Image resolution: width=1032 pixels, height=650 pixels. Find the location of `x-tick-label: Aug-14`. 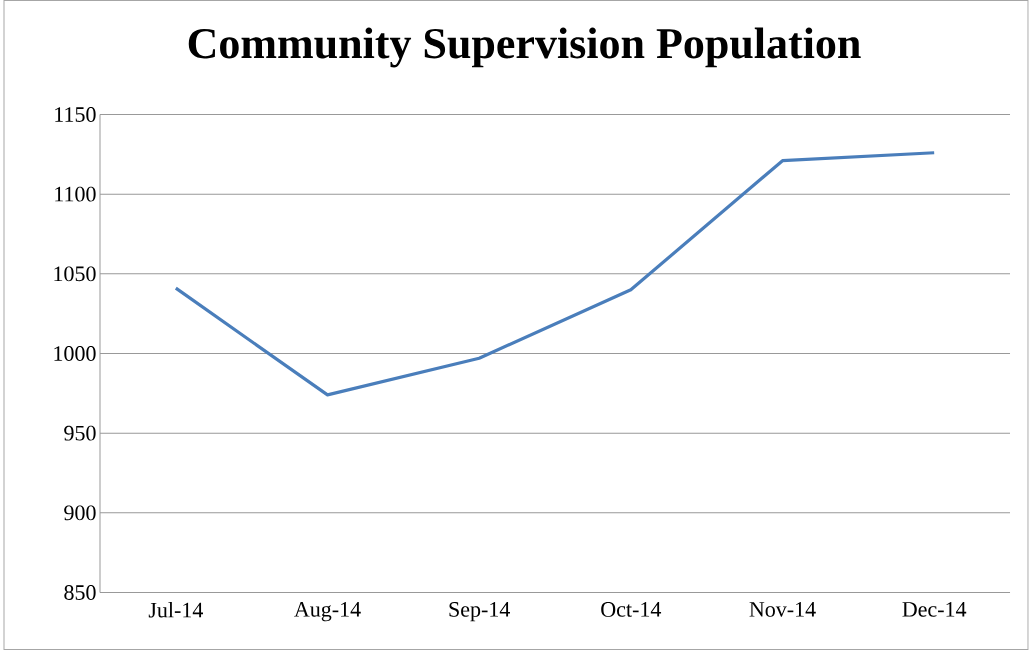

x-tick-label: Aug-14 is located at coordinates (327, 612).